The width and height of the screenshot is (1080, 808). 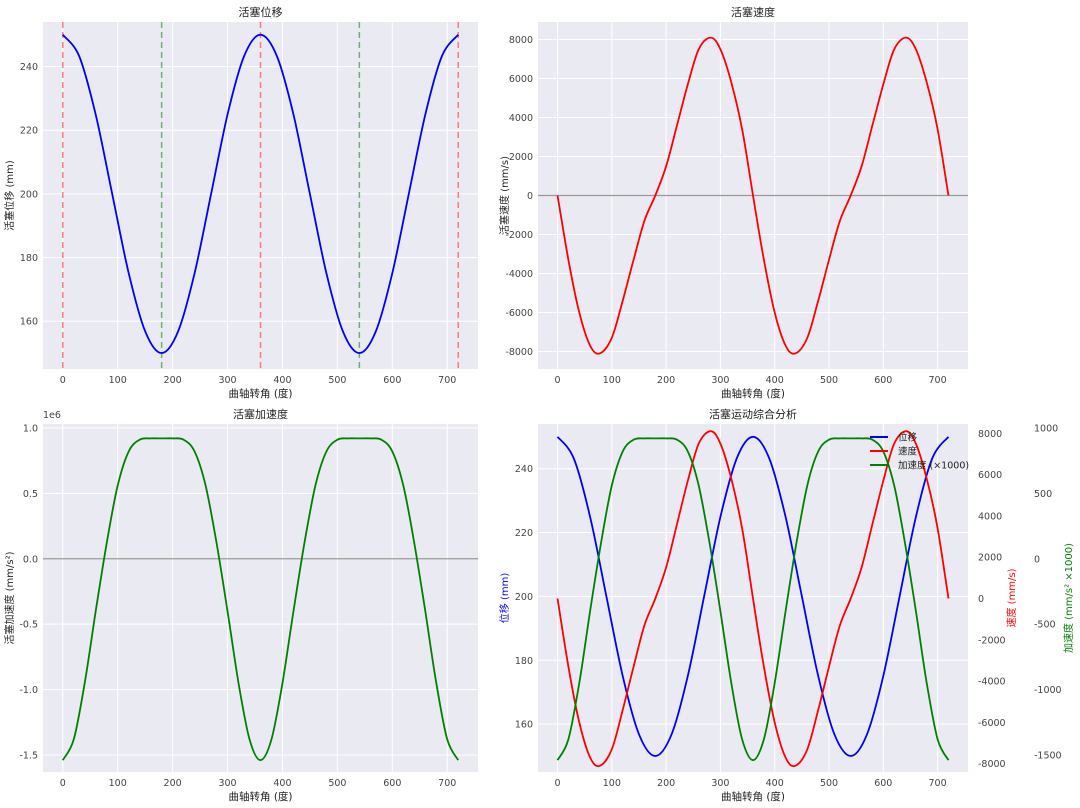 What do you see at coordinates (1037, 559) in the screenshot?
I see `y3-tick-label: 0` at bounding box center [1037, 559].